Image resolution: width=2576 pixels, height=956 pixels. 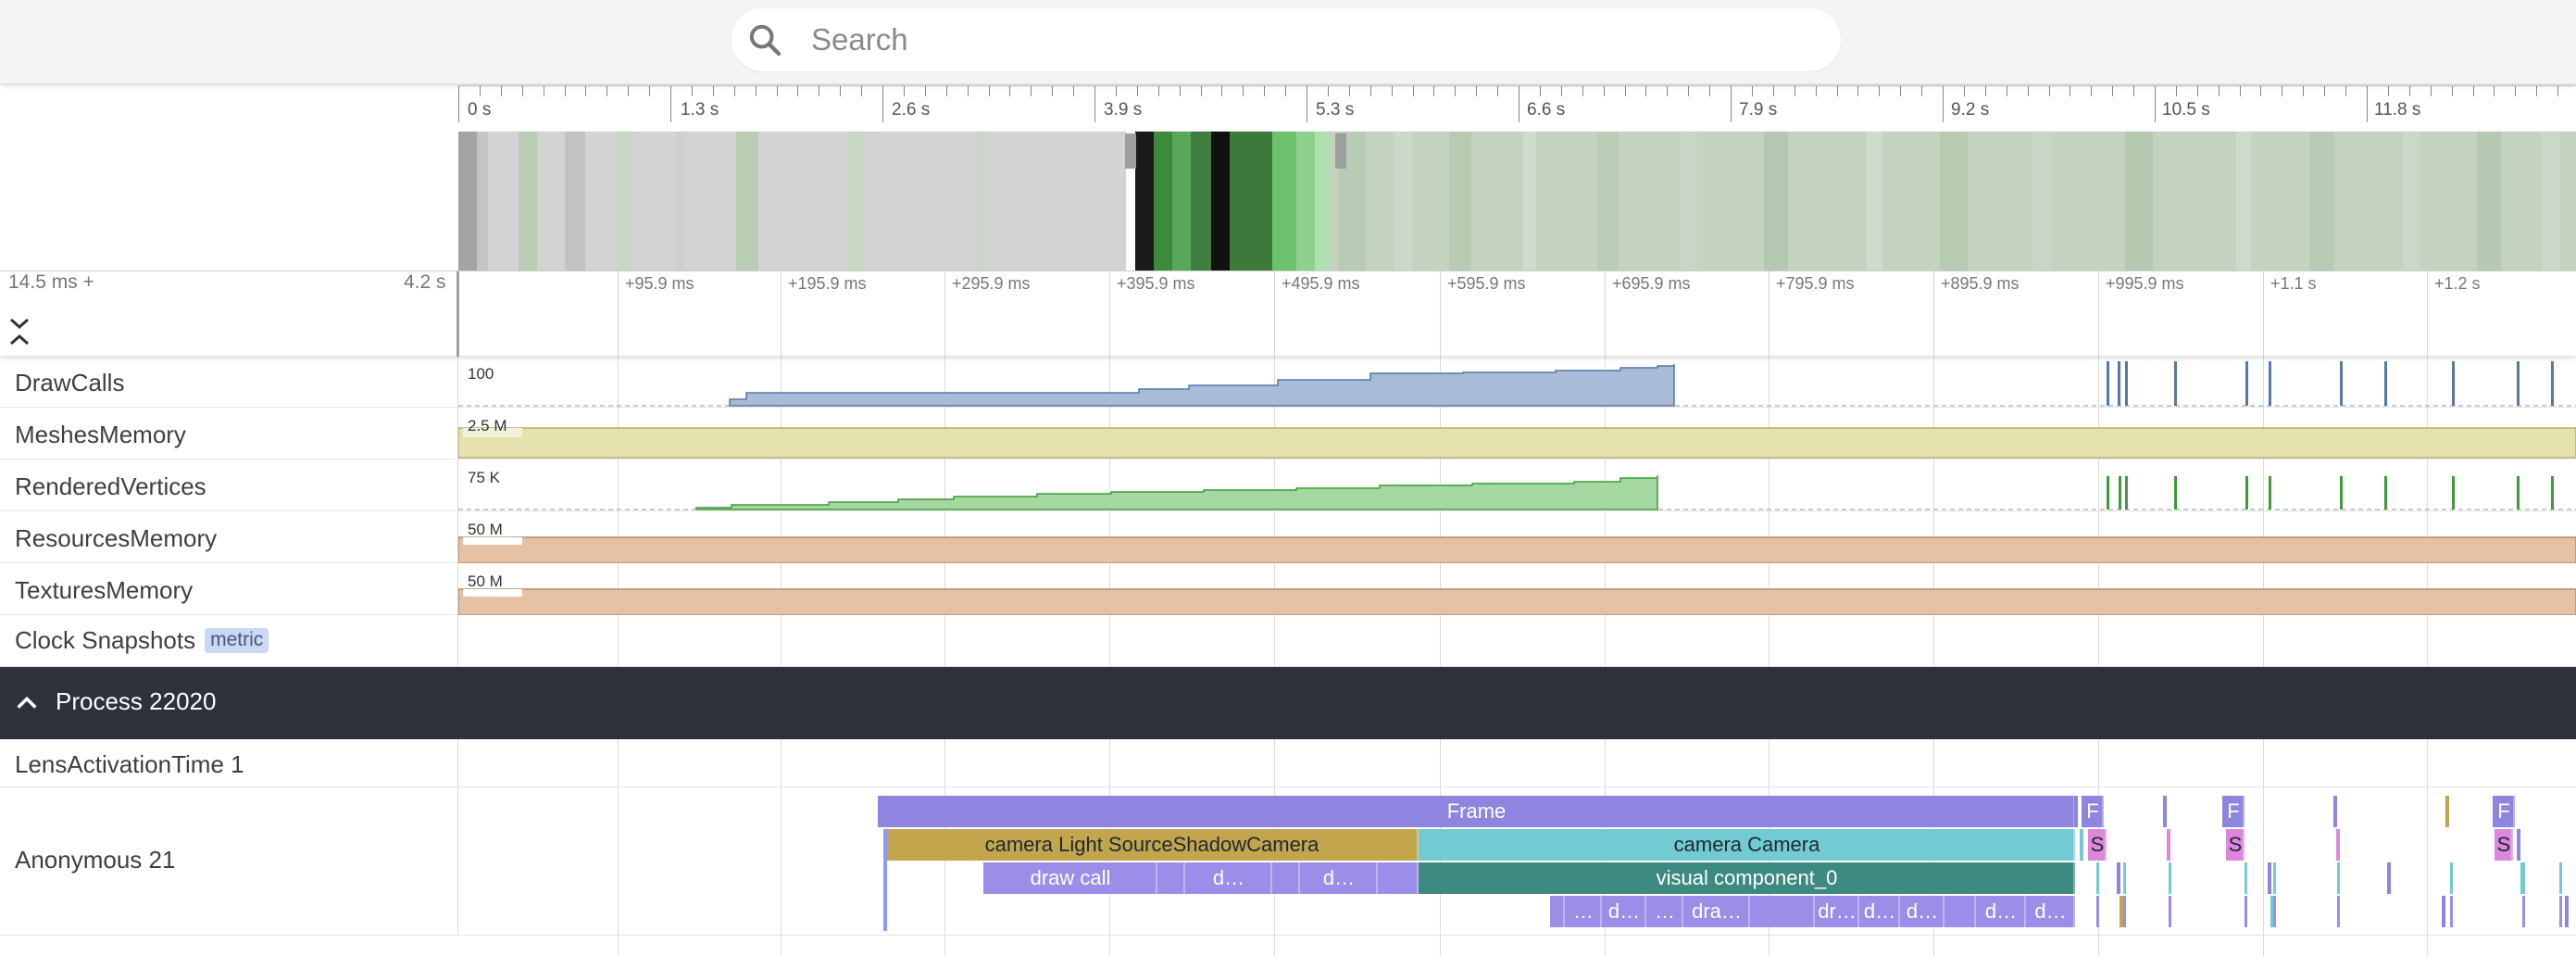 What do you see at coordinates (1070, 878) in the screenshot?
I see `slice-draw-call: draw call` at bounding box center [1070, 878].